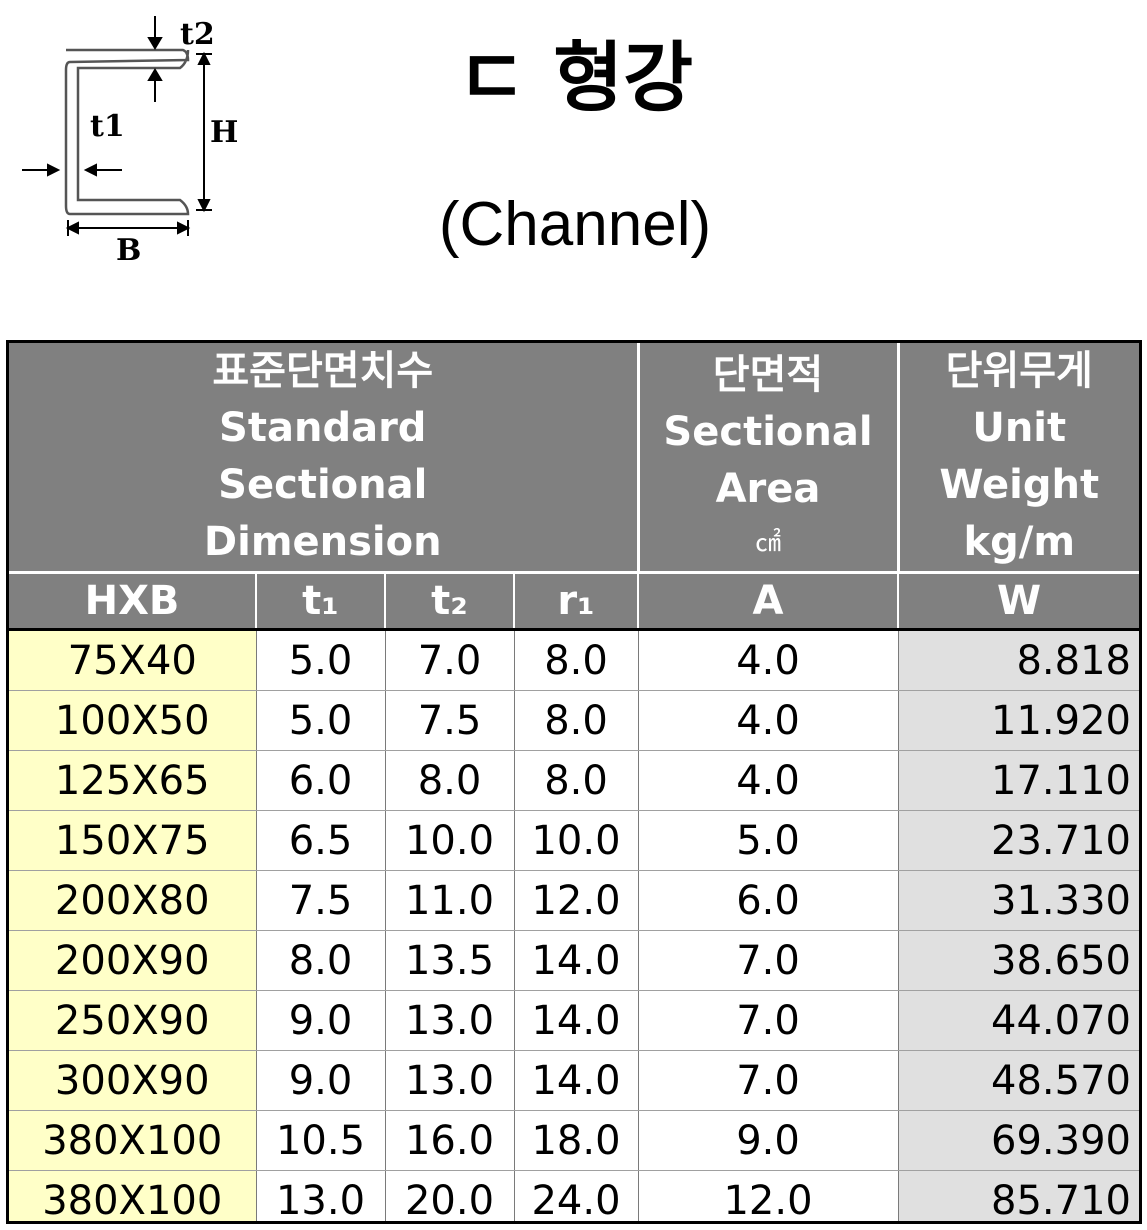 This screenshot has height=1230, width=1147. I want to click on cell-weight: 23.710, so click(1018, 840).